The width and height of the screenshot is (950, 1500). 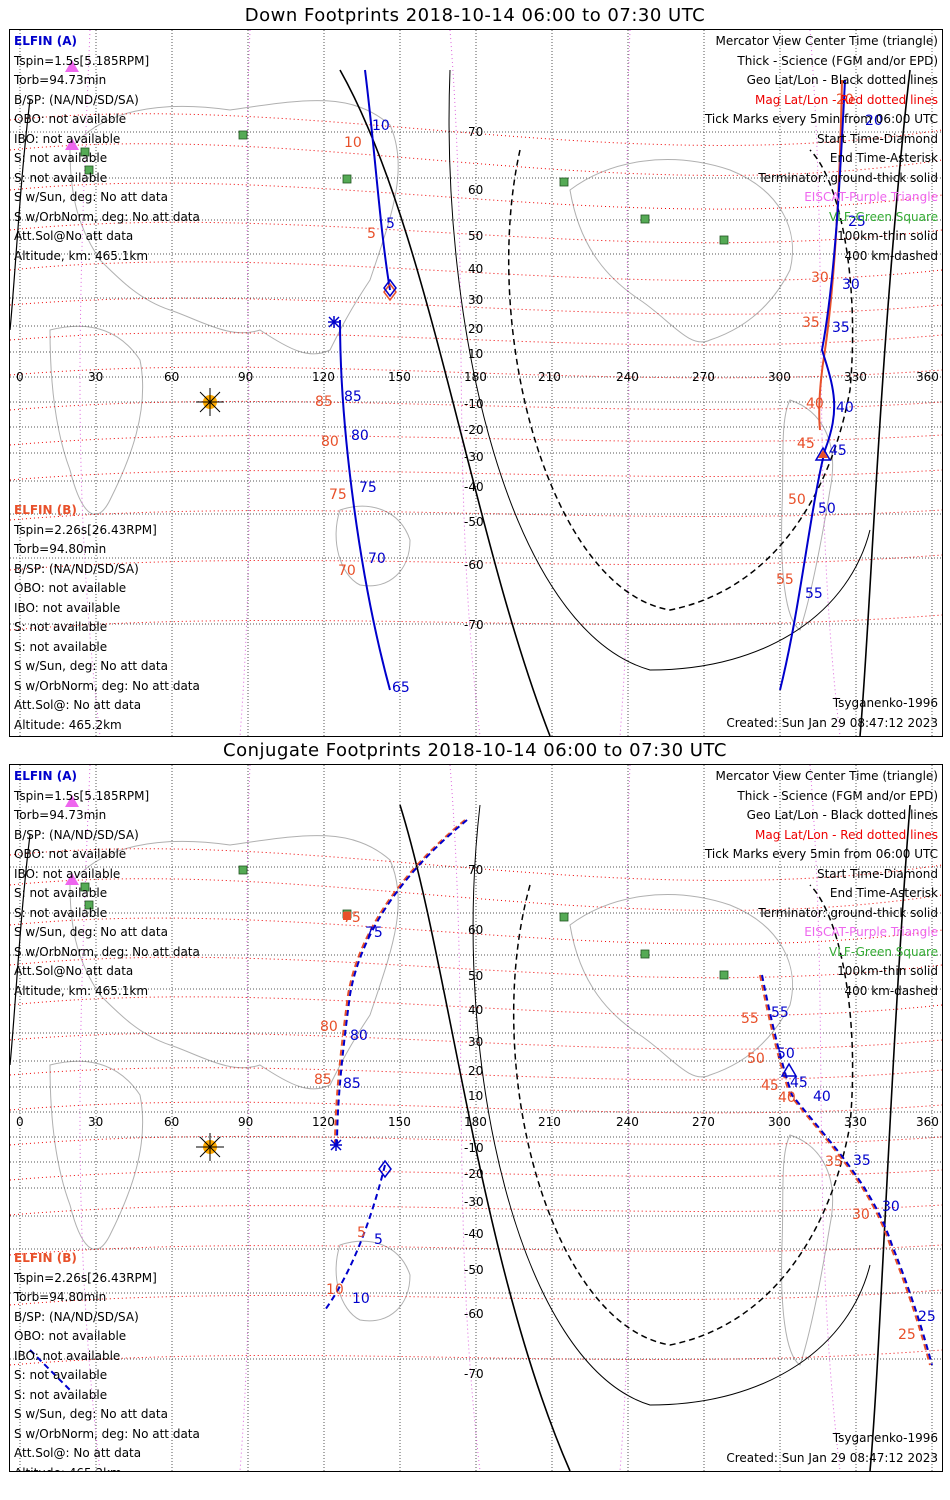 What do you see at coordinates (390, 288) in the screenshot?
I see `start-diamond-a` at bounding box center [390, 288].